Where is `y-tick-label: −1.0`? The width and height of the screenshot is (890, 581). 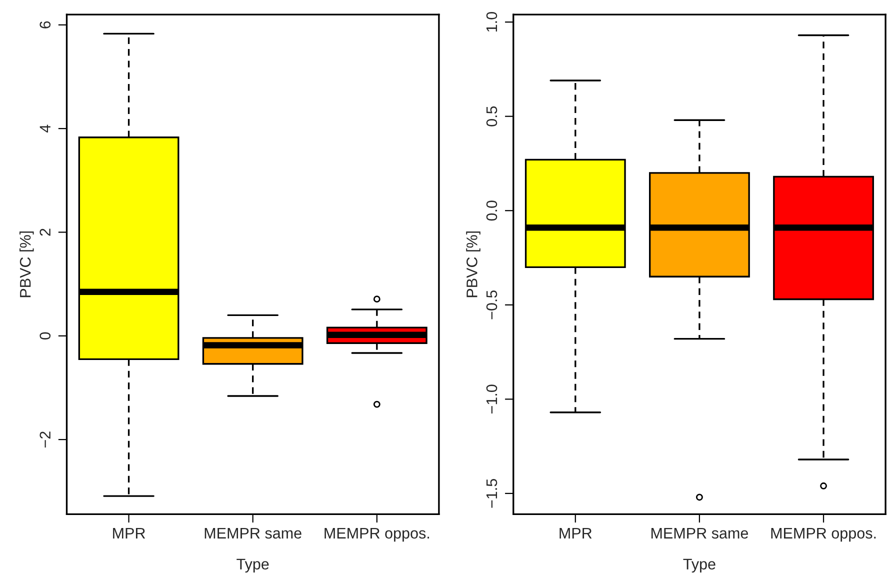 y-tick-label: −1.0 is located at coordinates (492, 399).